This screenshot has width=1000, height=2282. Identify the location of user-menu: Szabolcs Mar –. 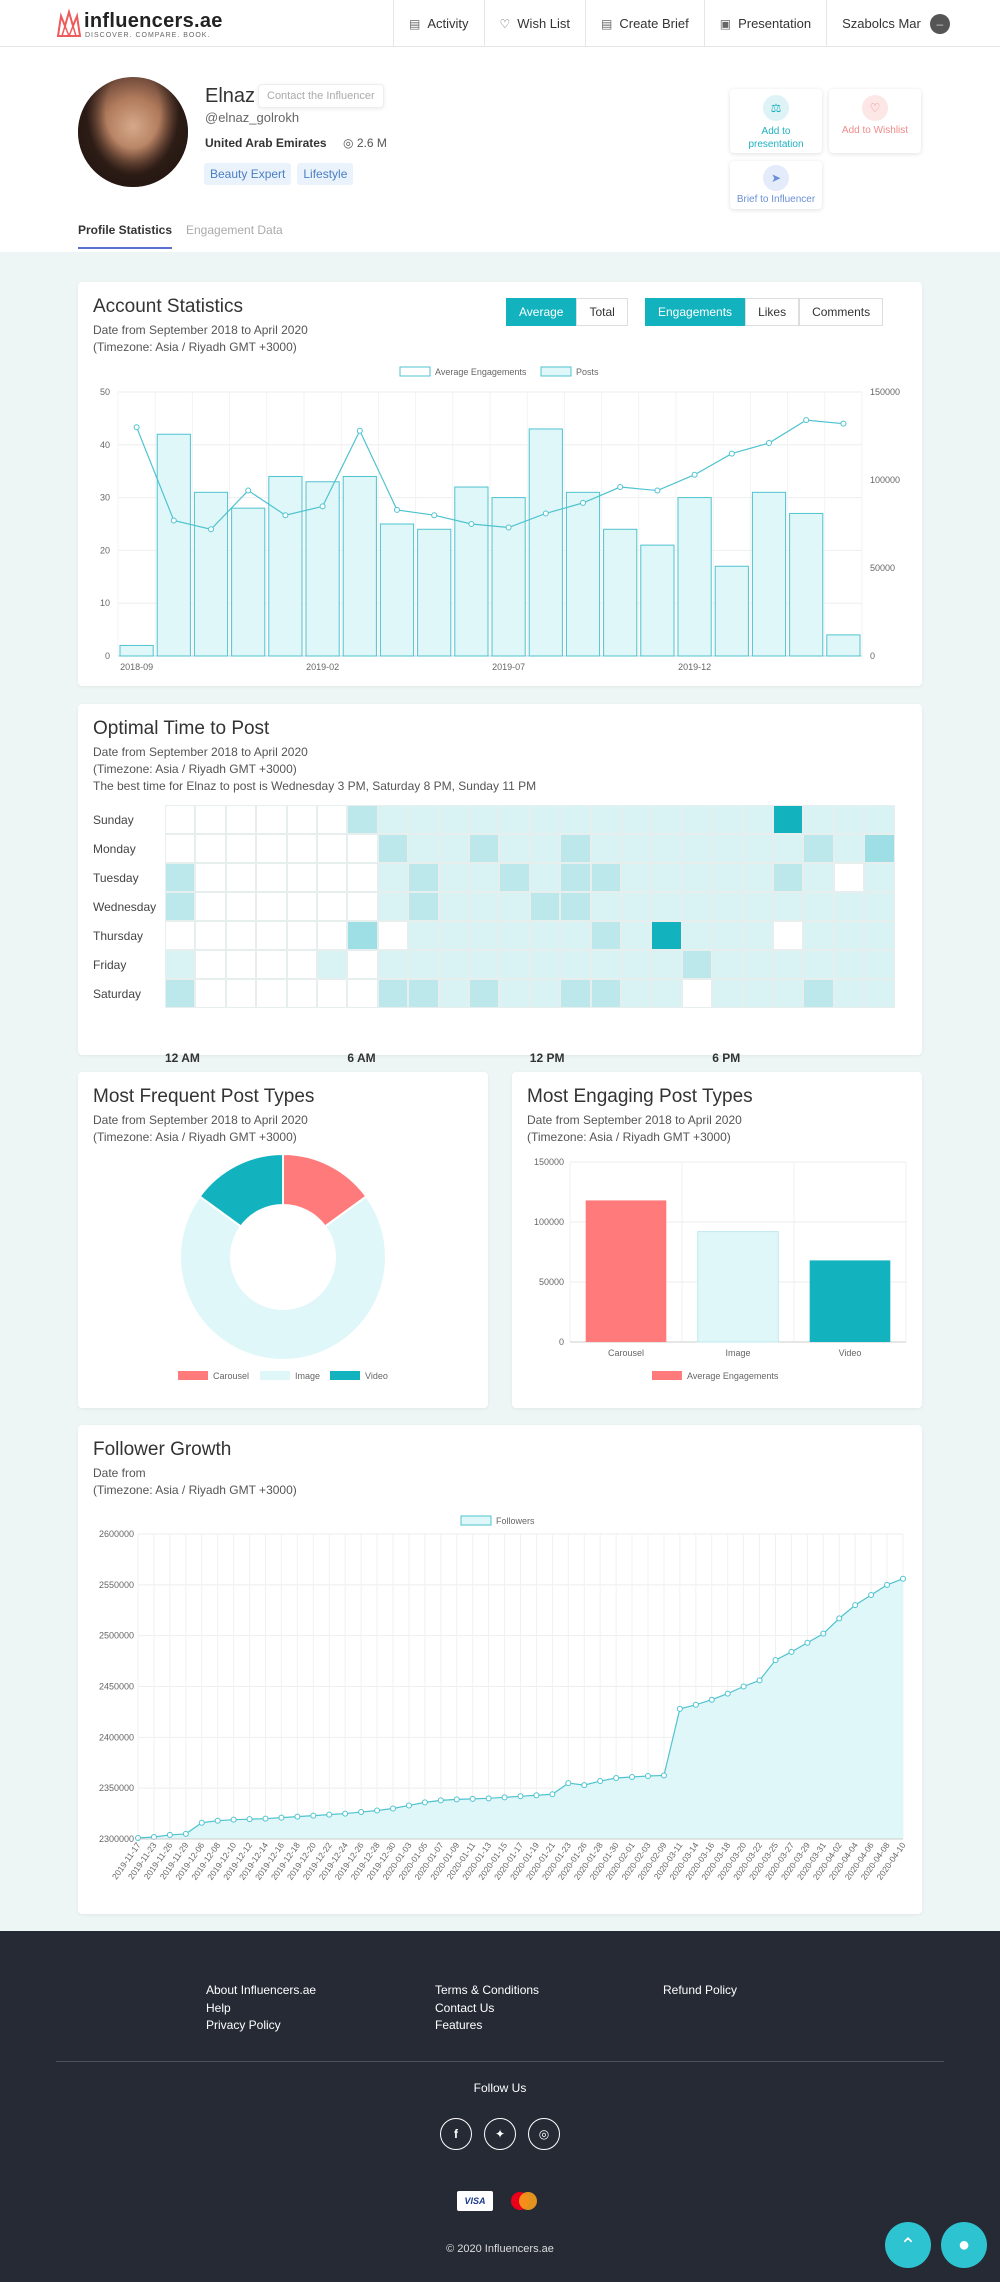
(895, 23).